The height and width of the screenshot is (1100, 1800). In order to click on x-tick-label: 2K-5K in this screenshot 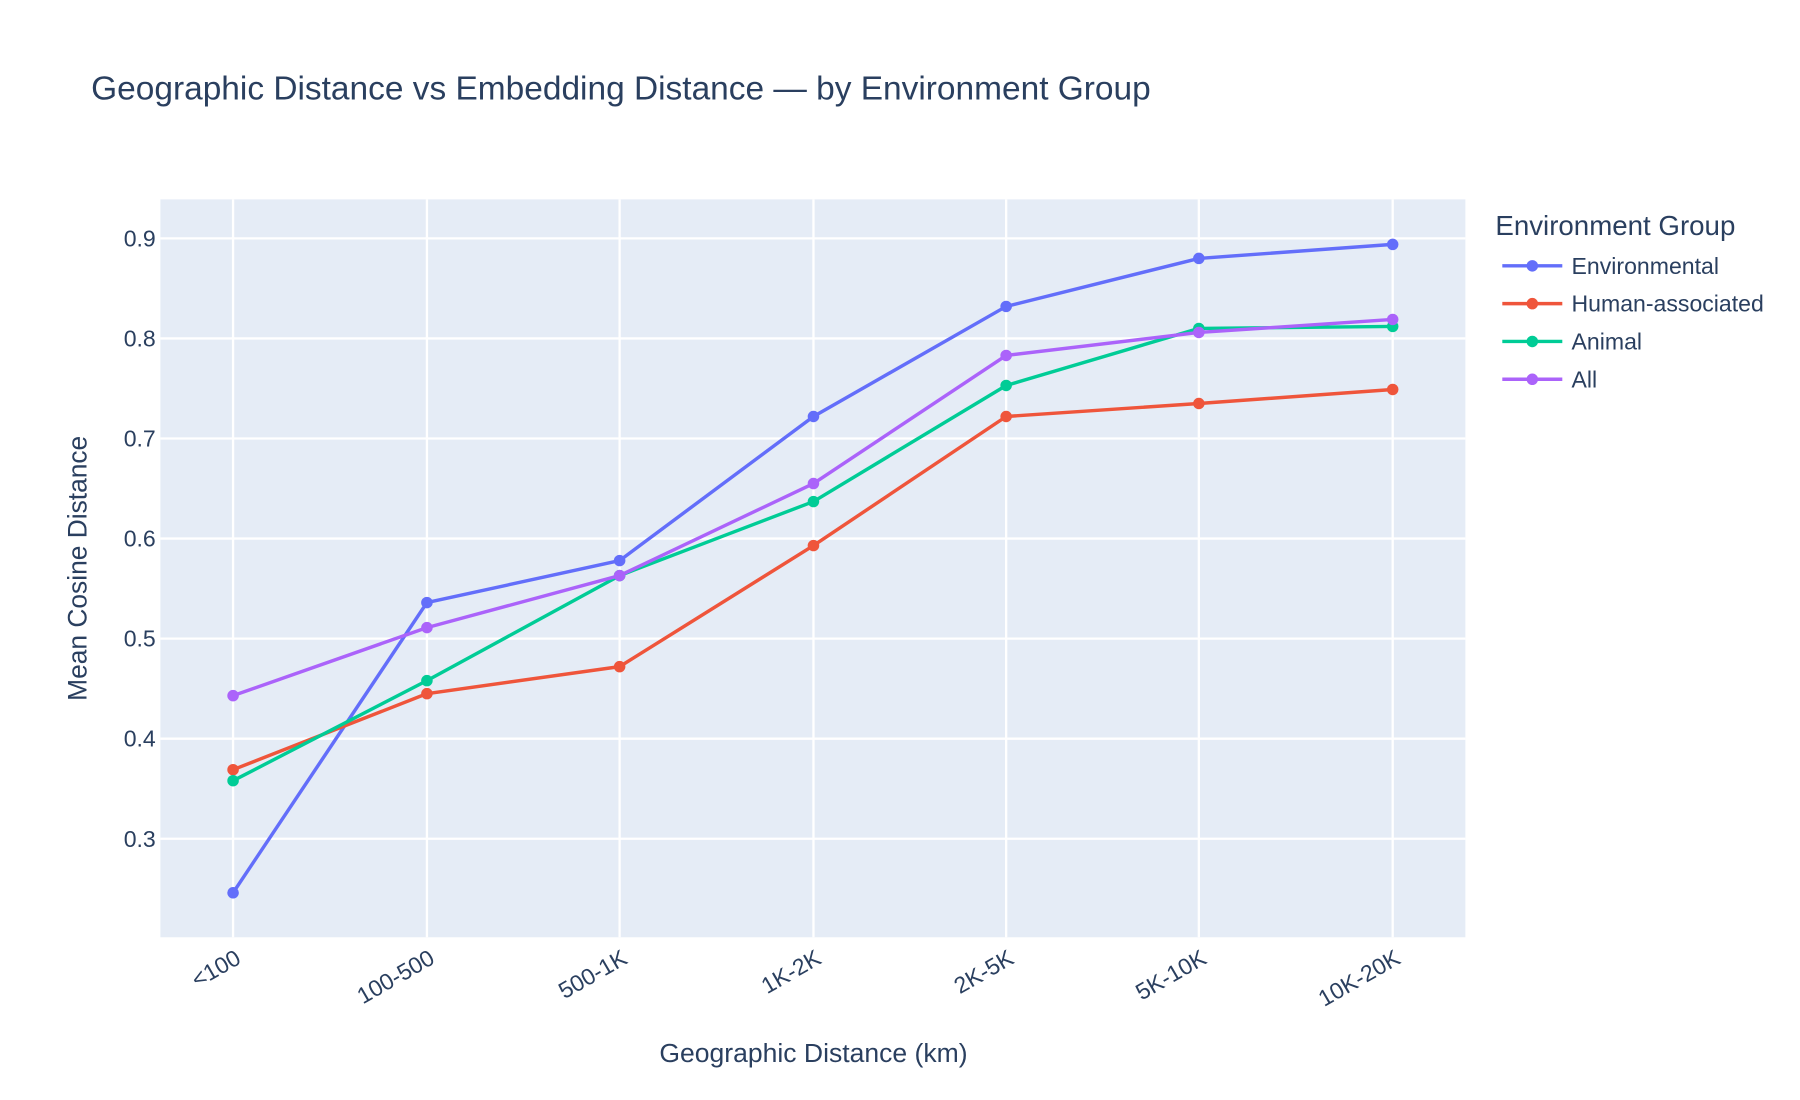, I will do `click(983, 971)`.